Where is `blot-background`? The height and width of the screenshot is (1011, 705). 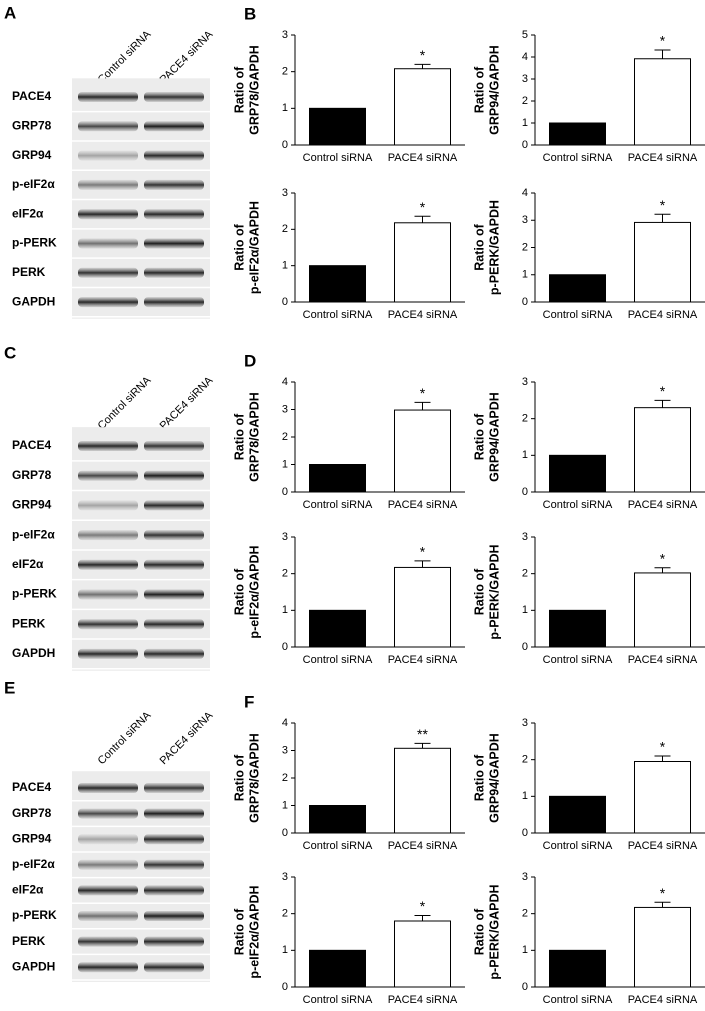 blot-background is located at coordinates (141, 876).